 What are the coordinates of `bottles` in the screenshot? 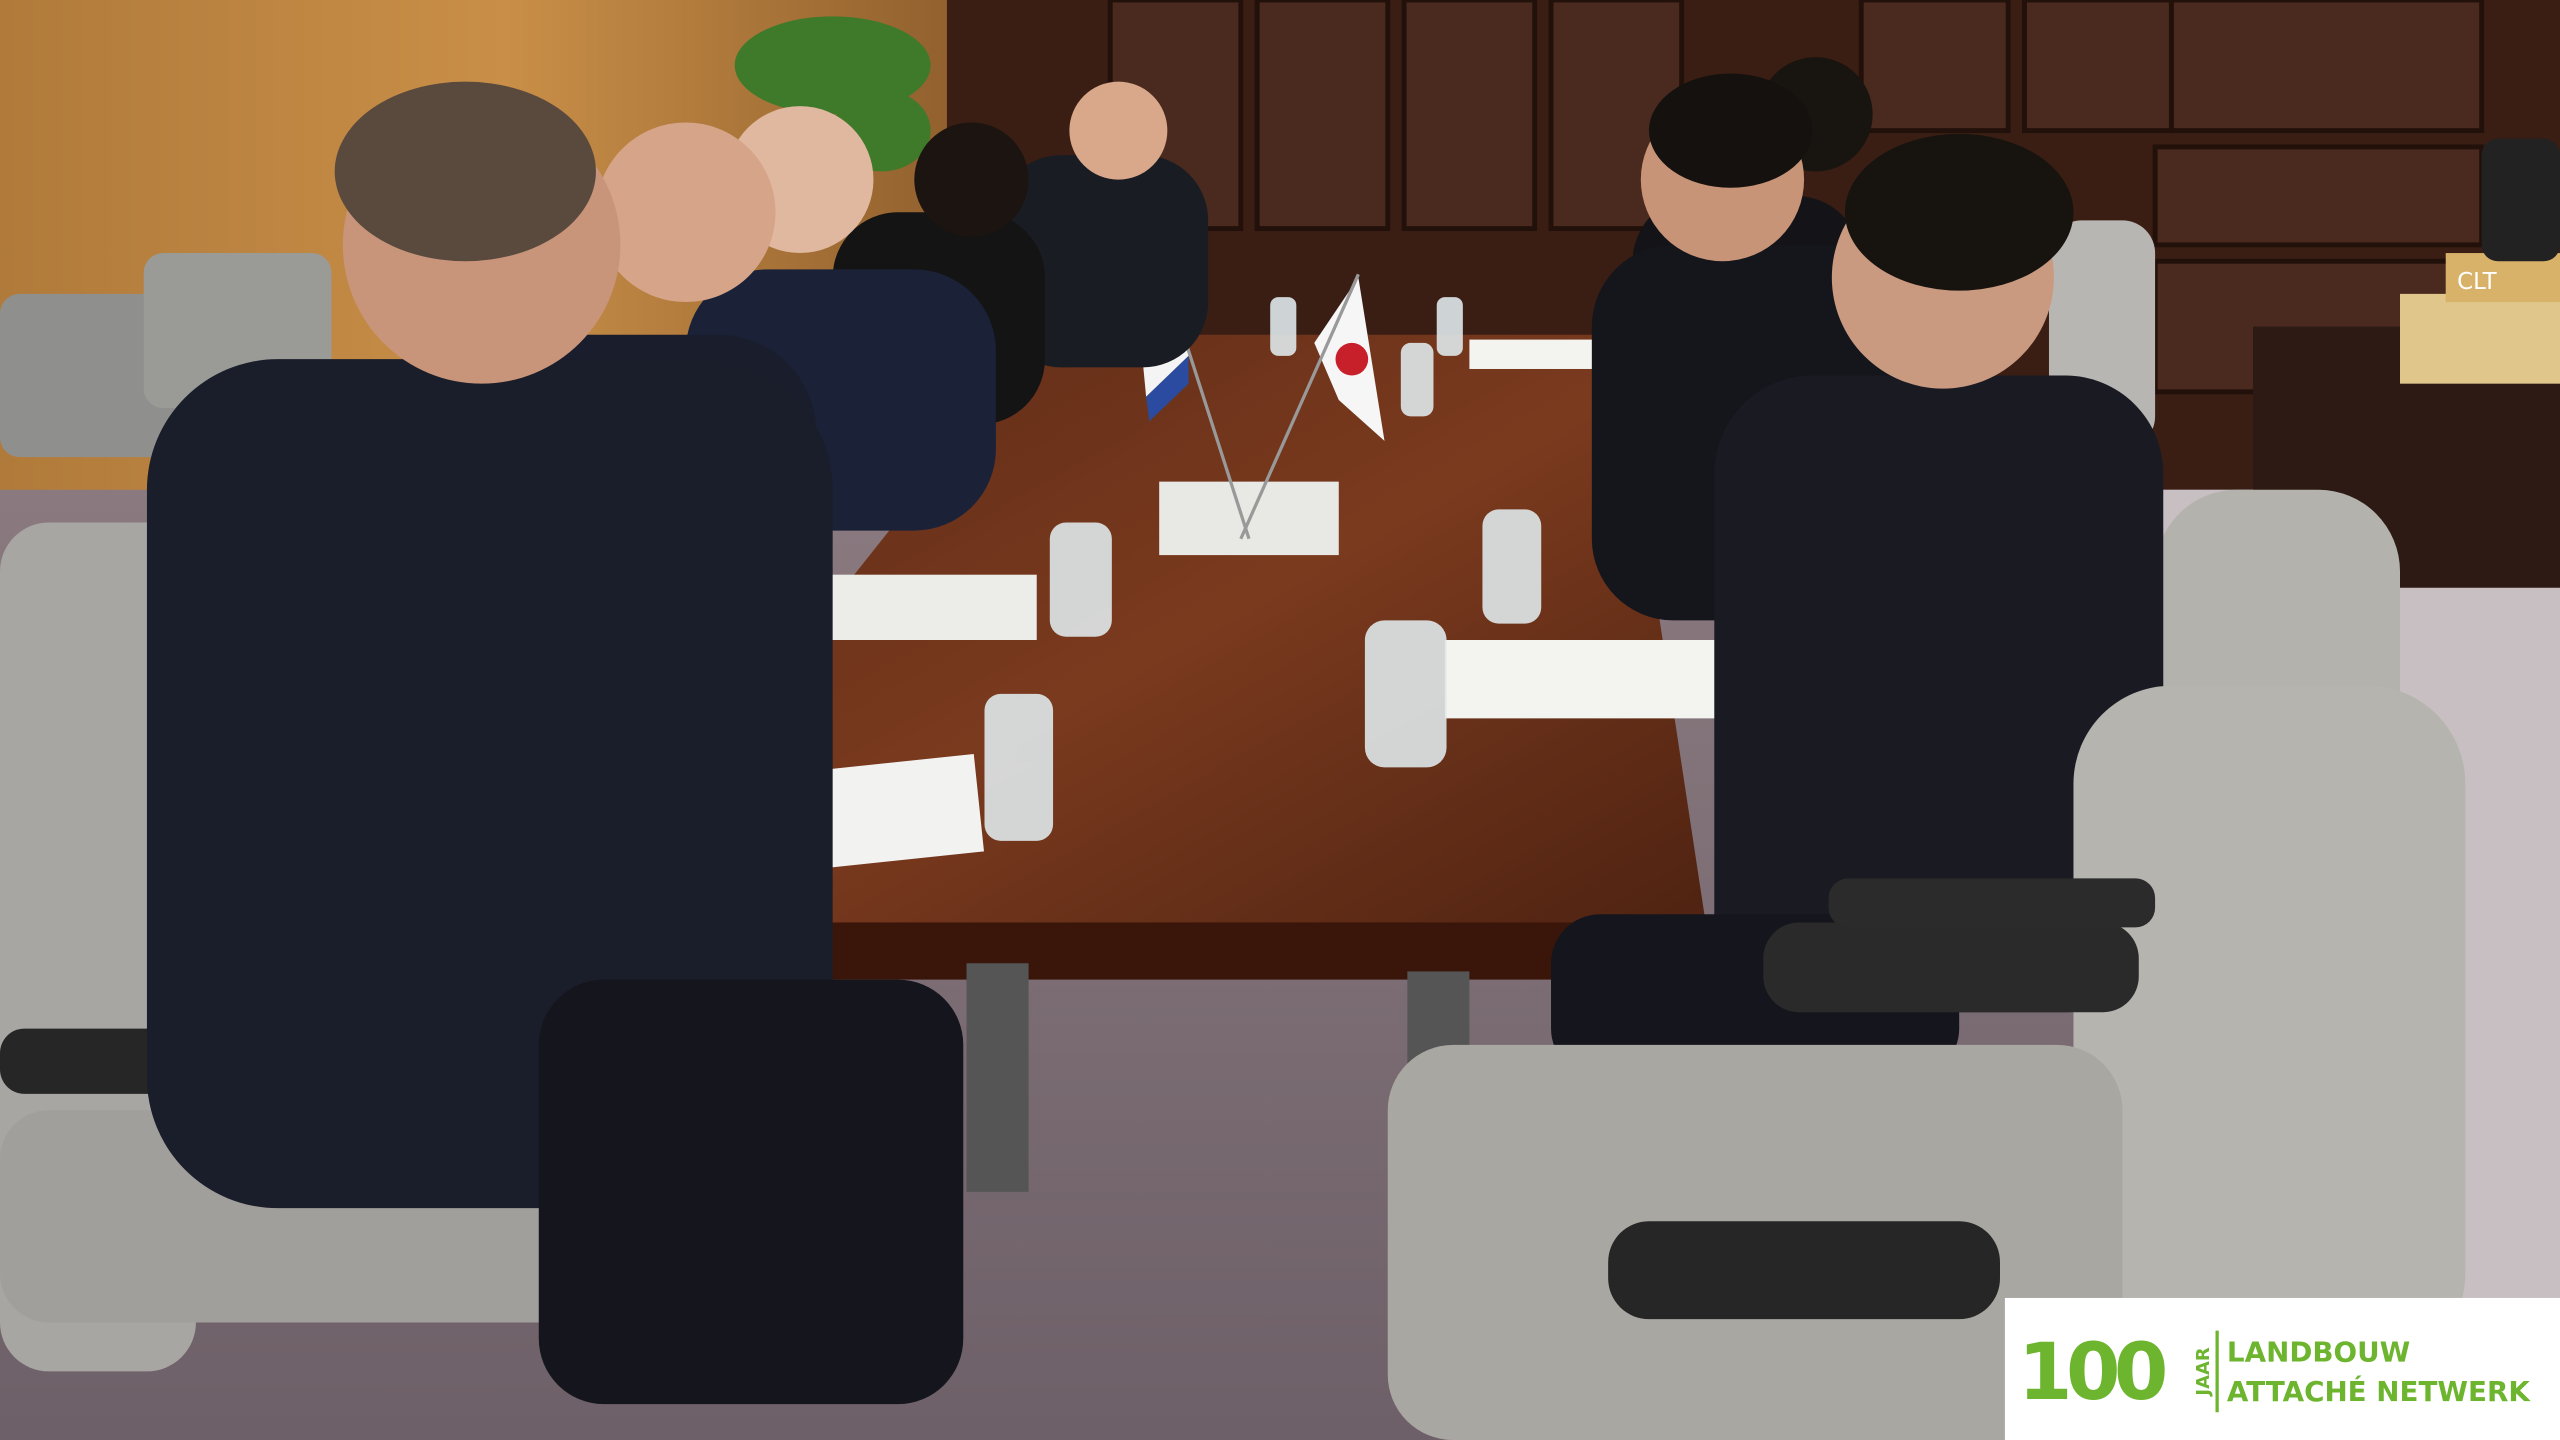 It's located at (1263, 569).